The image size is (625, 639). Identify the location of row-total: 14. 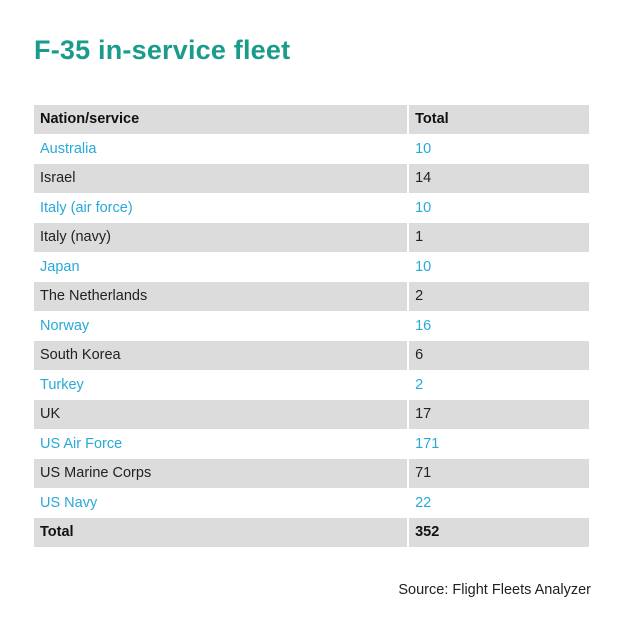
(499, 179).